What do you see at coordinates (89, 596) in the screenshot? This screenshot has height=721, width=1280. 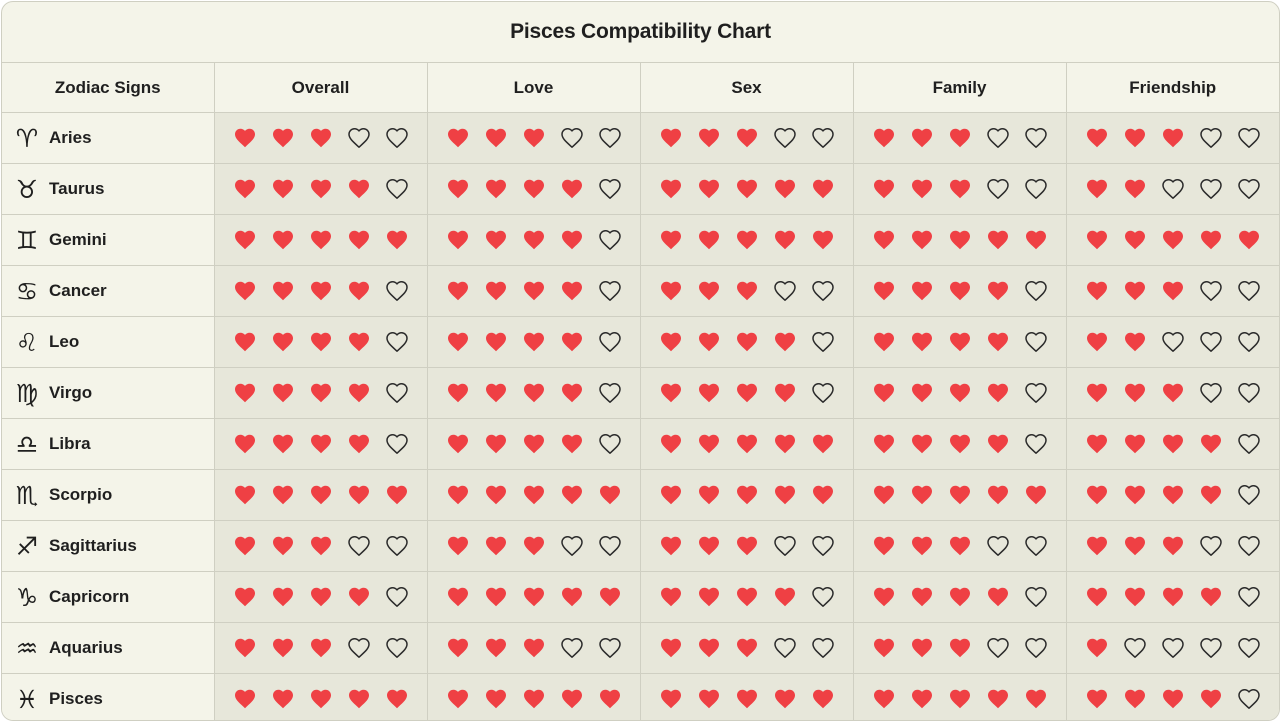 I see `sign-name: Capricorn` at bounding box center [89, 596].